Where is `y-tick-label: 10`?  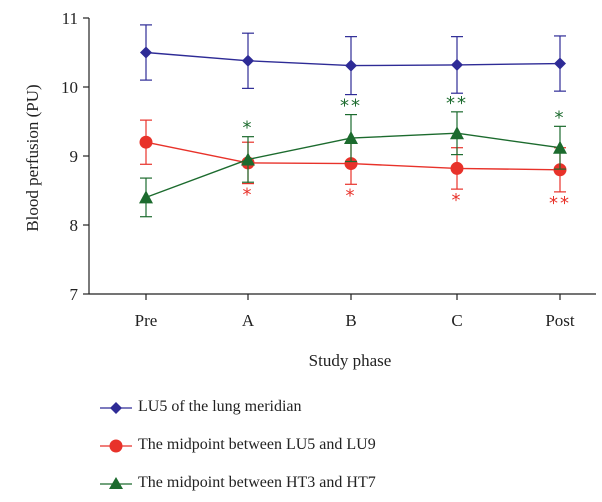
y-tick-label: 10 is located at coordinates (69, 87).